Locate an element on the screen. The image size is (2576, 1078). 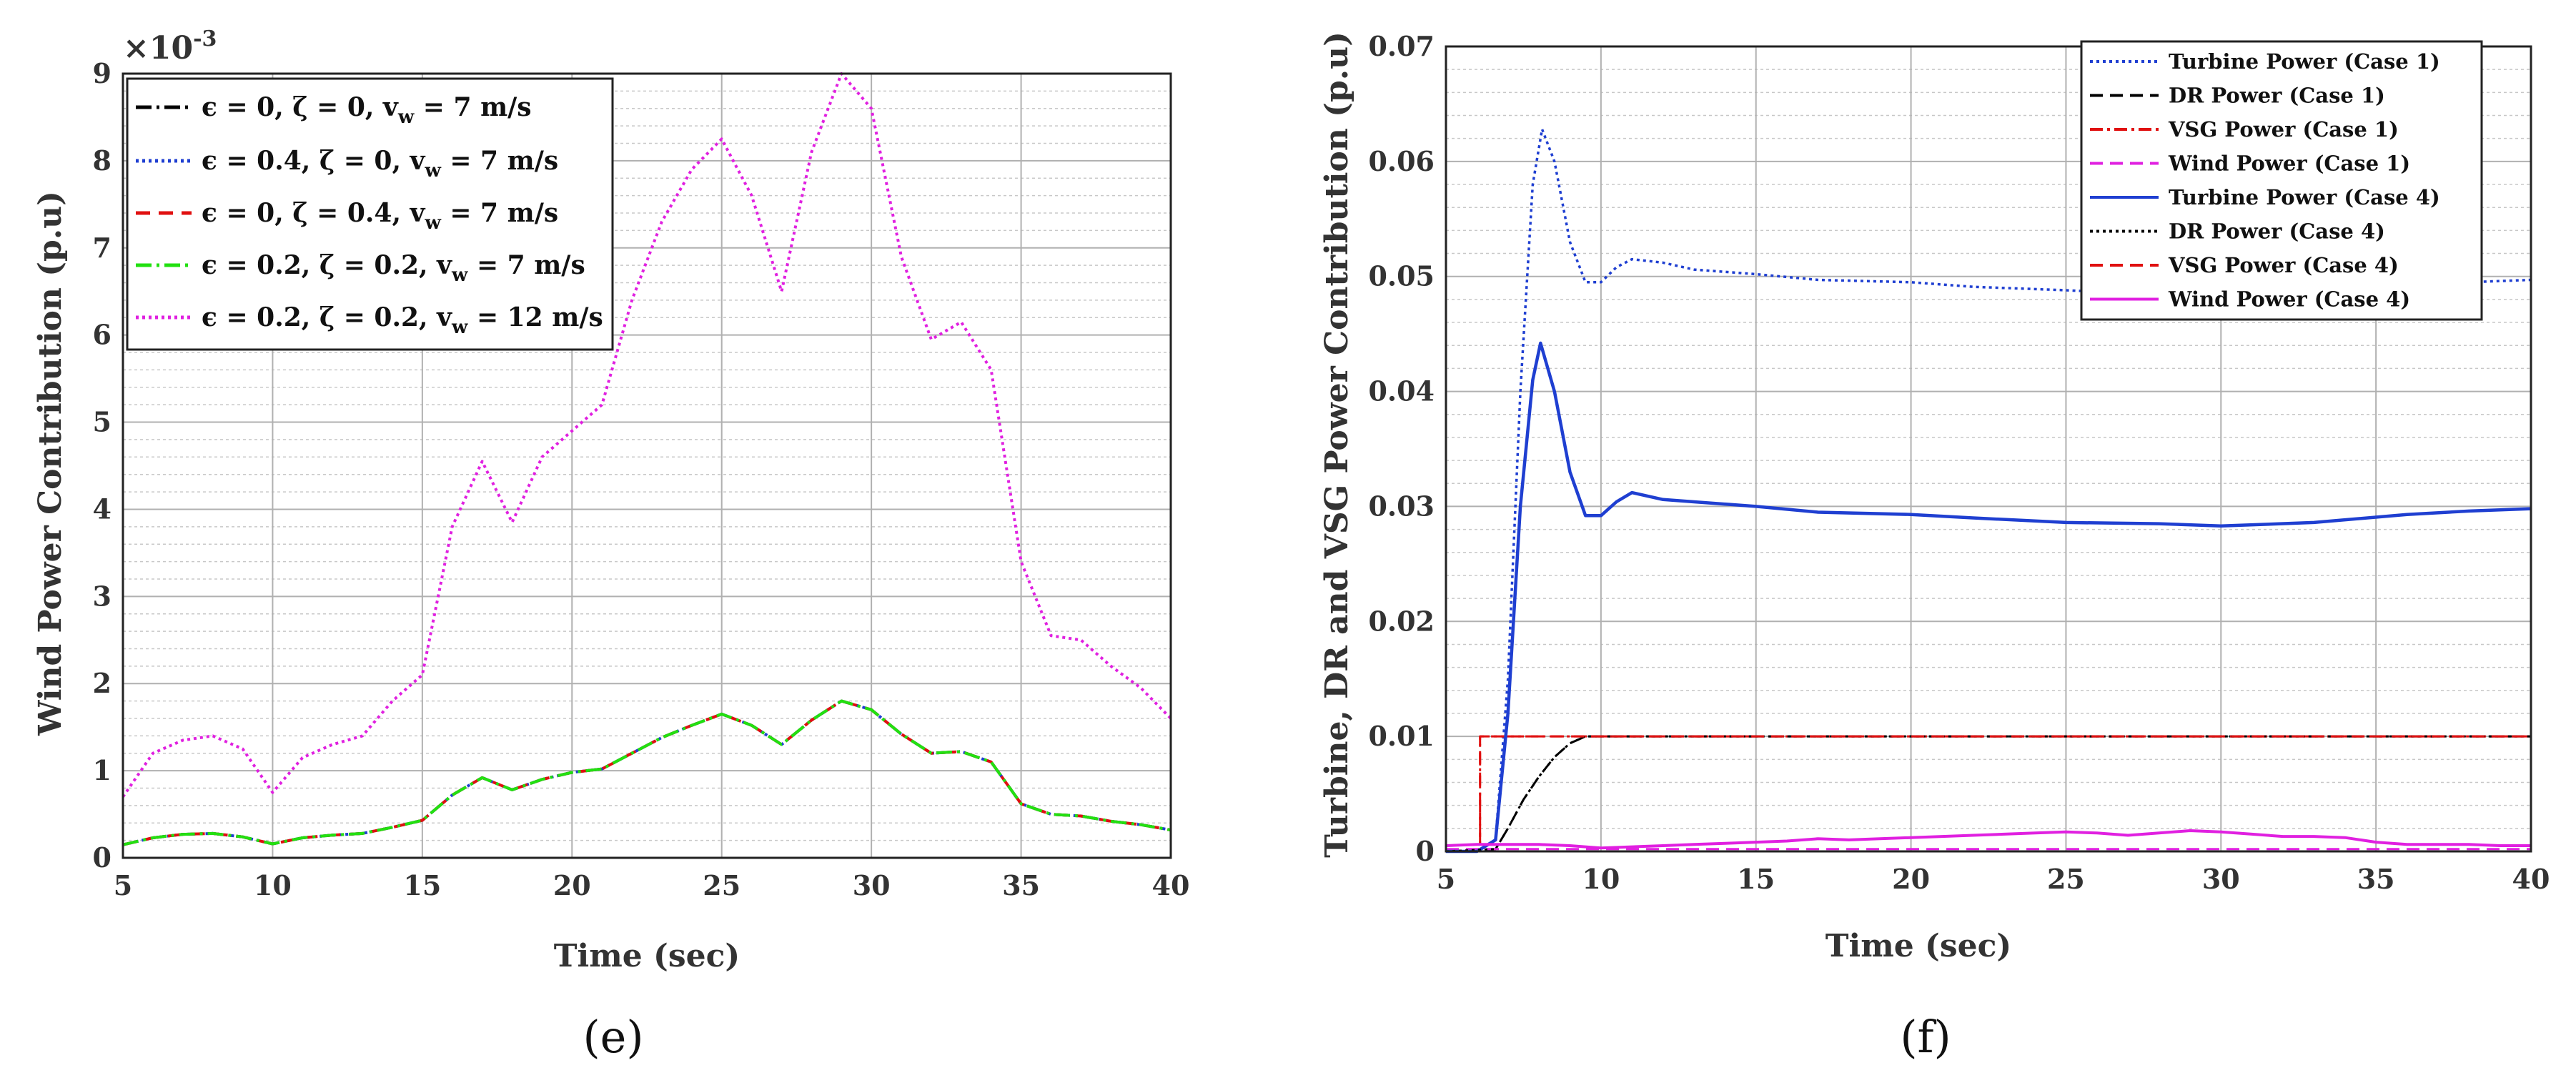
legend-entry: ϵ = 0.4, ζ = 0, vw = 7 m/s is located at coordinates (380, 164).